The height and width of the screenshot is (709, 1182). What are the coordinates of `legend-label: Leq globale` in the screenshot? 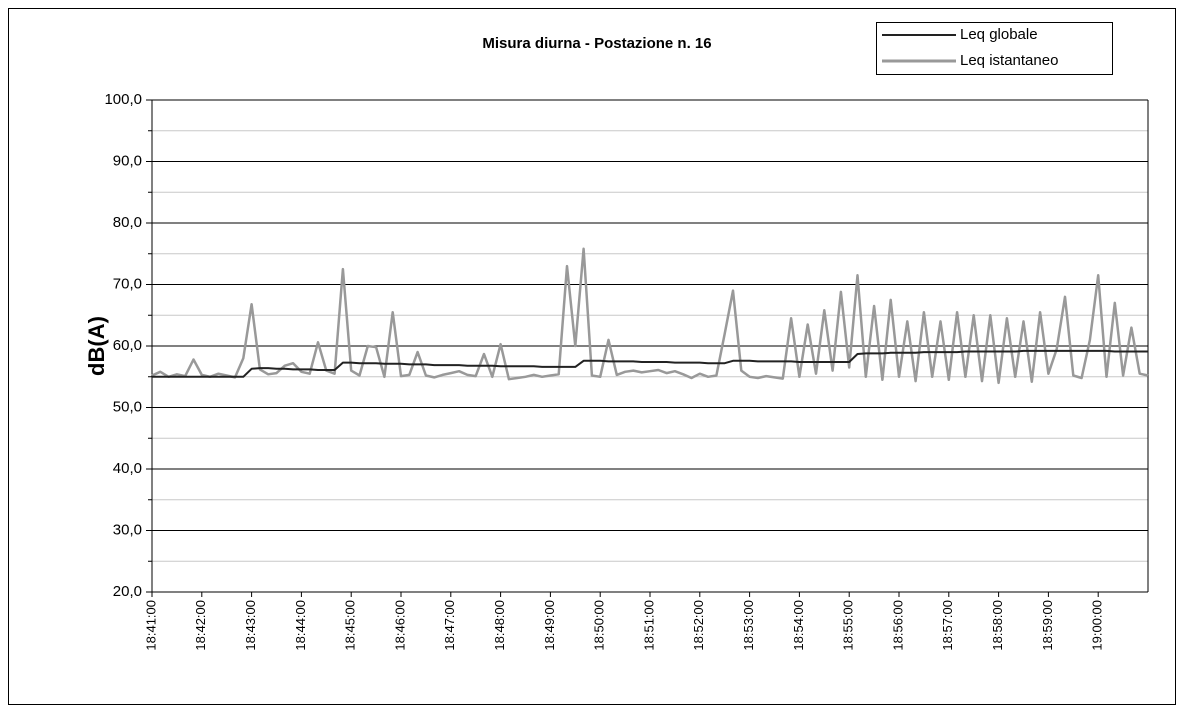 It's located at (999, 34).